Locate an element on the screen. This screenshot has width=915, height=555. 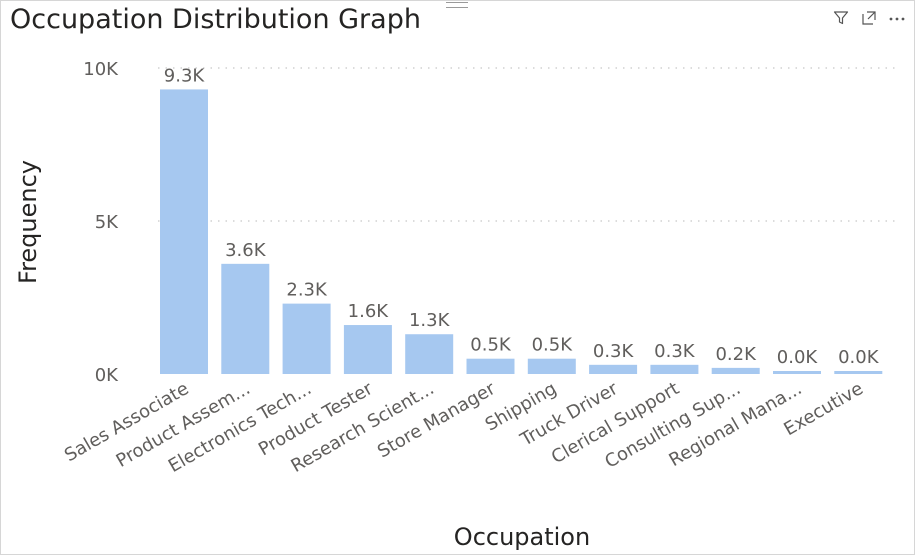
data-label: 0.2K is located at coordinates (736, 354).